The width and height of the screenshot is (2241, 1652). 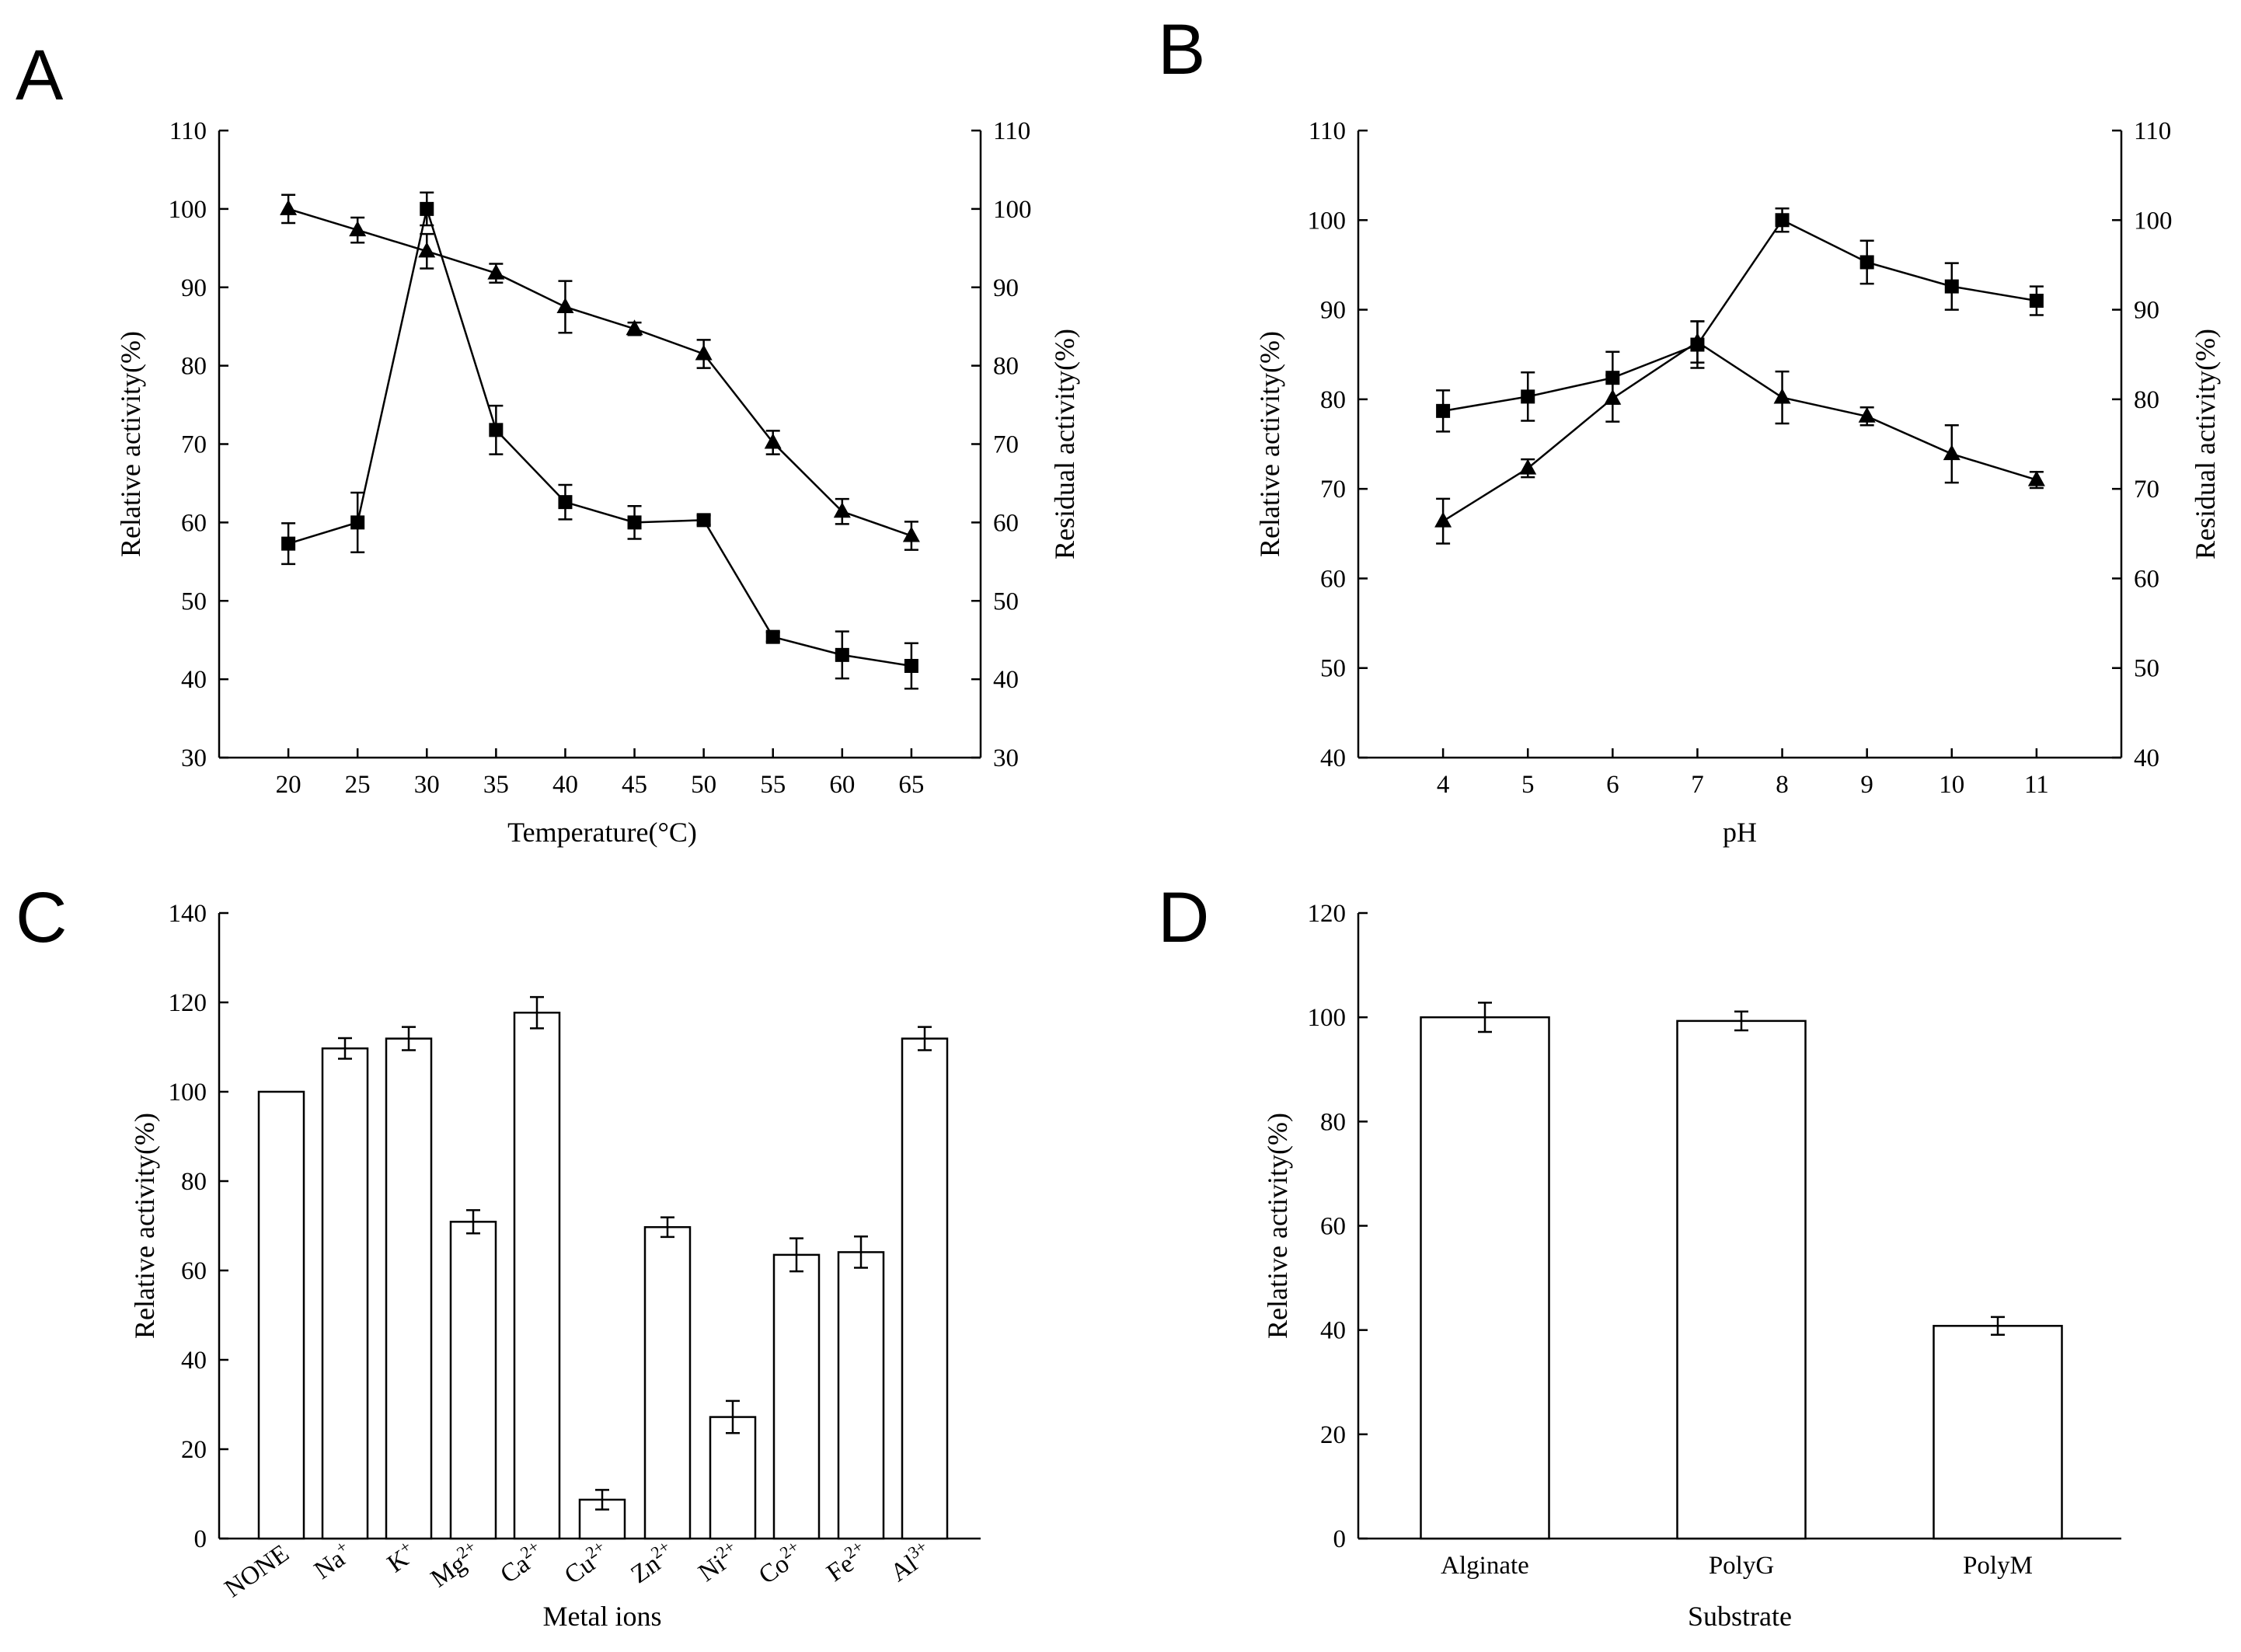 I want to click on x-tick-label: 35, so click(x=496, y=785).